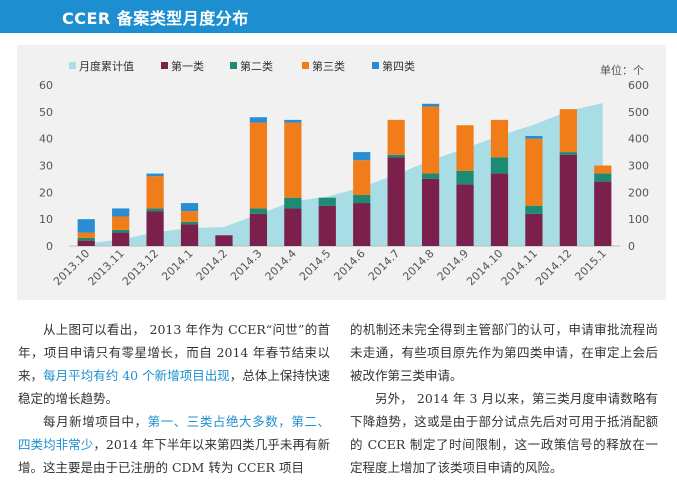 The width and height of the screenshot is (677, 483). What do you see at coordinates (174, 433) in the screenshot?
I see `p2-highlight: 第一、三类占绝大多数，第二、四类均非常少` at bounding box center [174, 433].